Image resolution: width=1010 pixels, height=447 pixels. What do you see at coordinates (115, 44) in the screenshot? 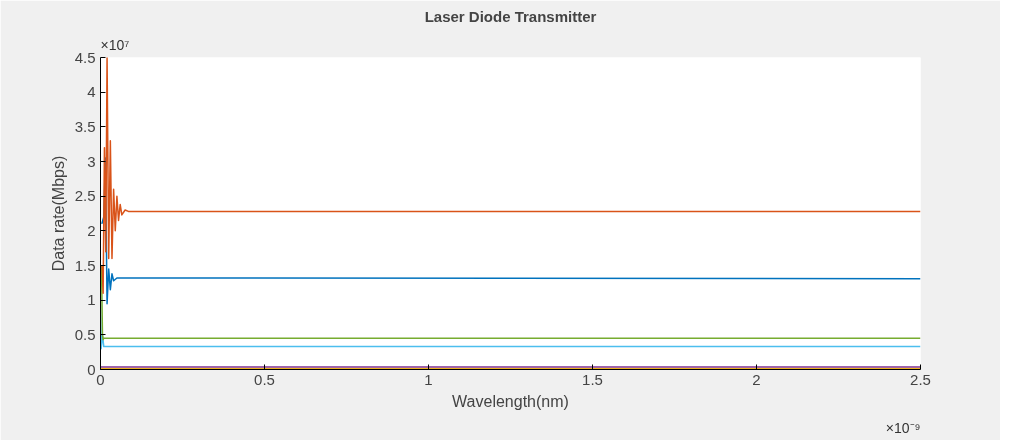
I see `text: ×10⁷` at bounding box center [115, 44].